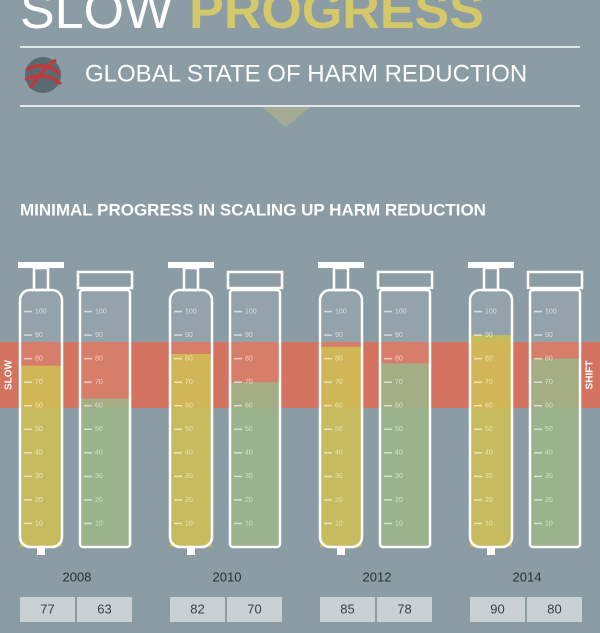 The width and height of the screenshot is (600, 633). I want to click on value-label: 77, so click(47, 608).